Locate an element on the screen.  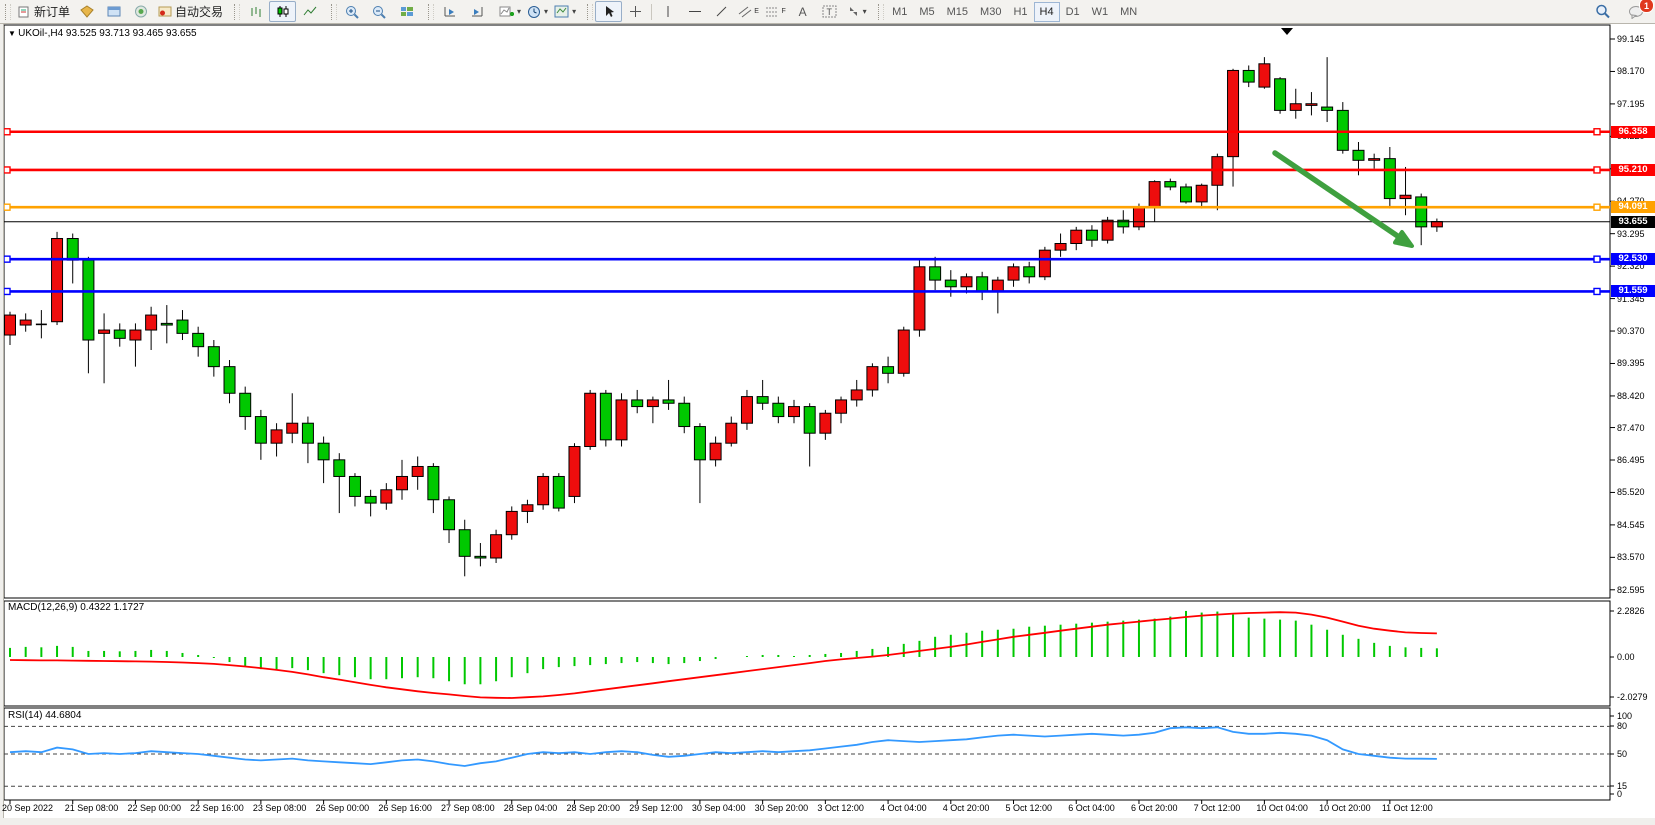
chart-shift-button is located at coordinates (476, 11).